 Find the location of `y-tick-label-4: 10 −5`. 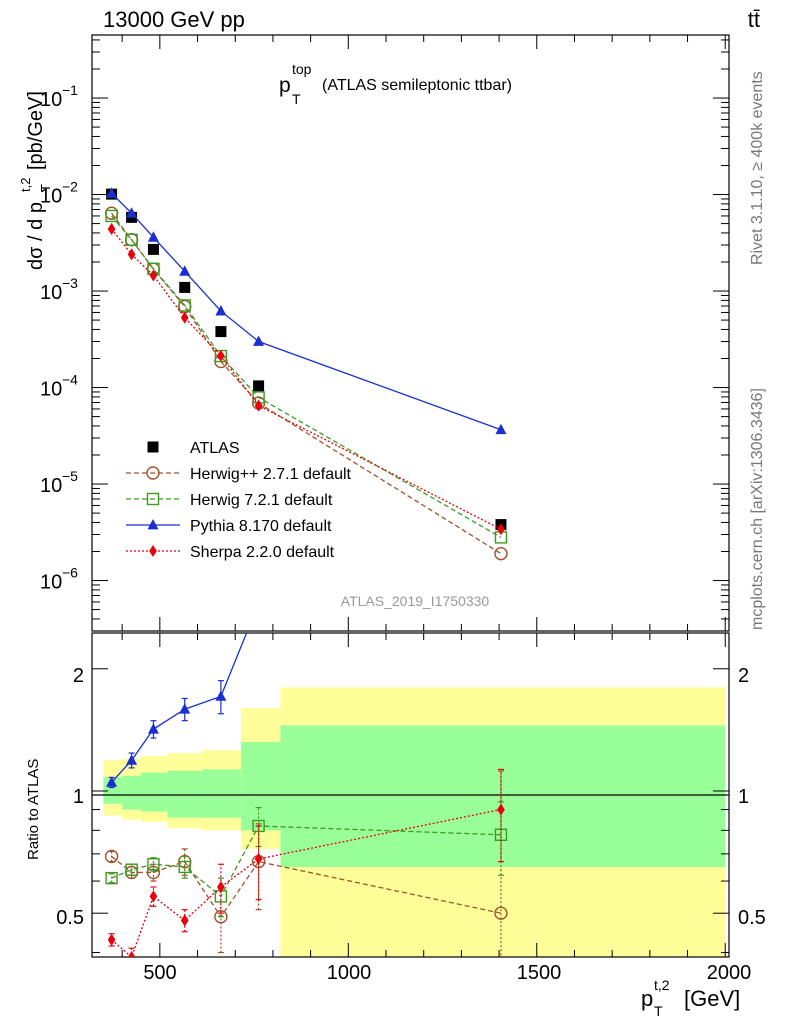

y-tick-label-4: 10 −5 is located at coordinates (59, 482).